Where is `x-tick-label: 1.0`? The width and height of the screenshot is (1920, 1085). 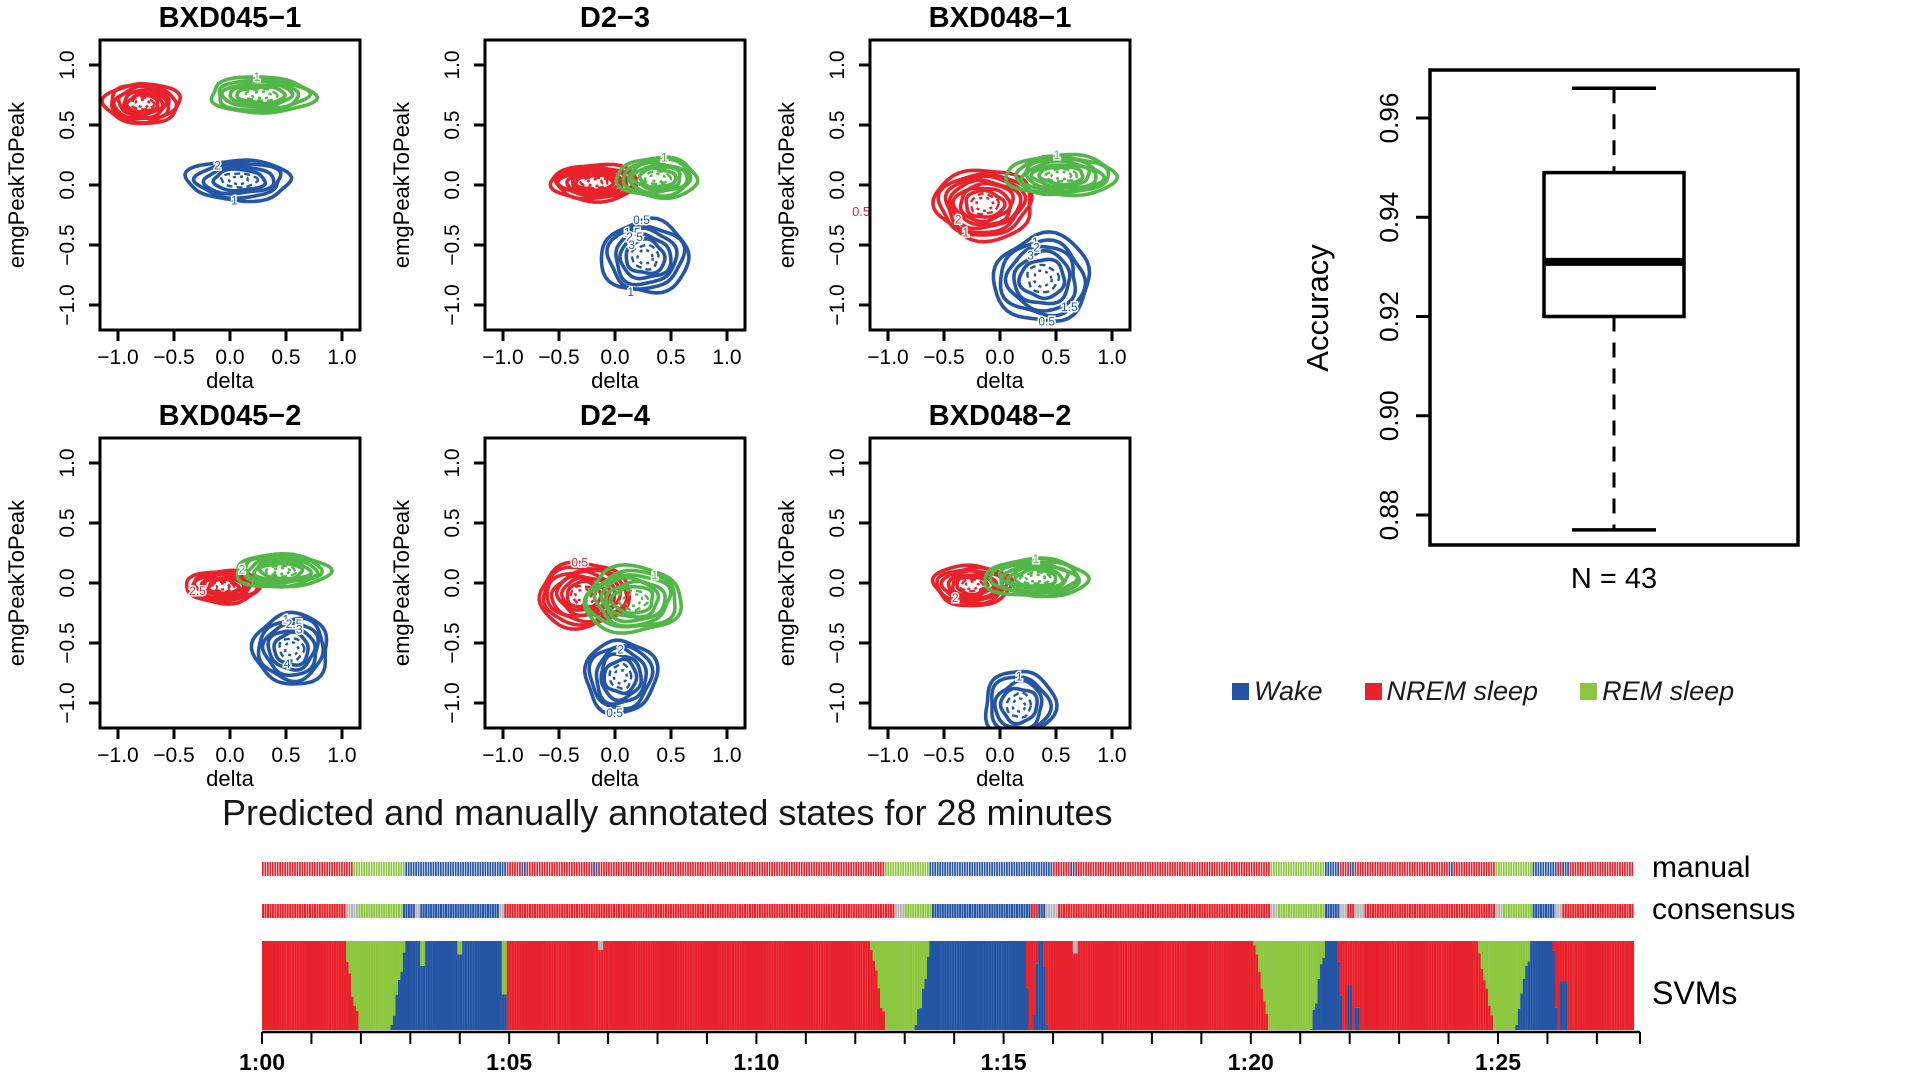 x-tick-label: 1.0 is located at coordinates (1111, 755).